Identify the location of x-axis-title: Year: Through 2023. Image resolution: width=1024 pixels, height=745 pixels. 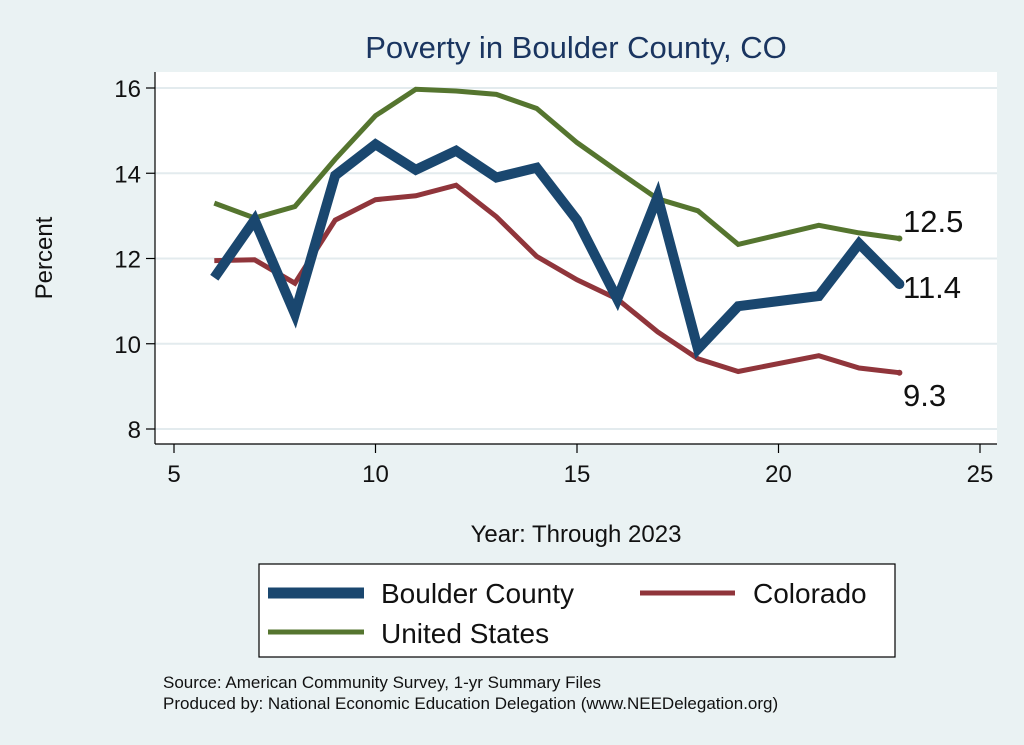
(576, 534).